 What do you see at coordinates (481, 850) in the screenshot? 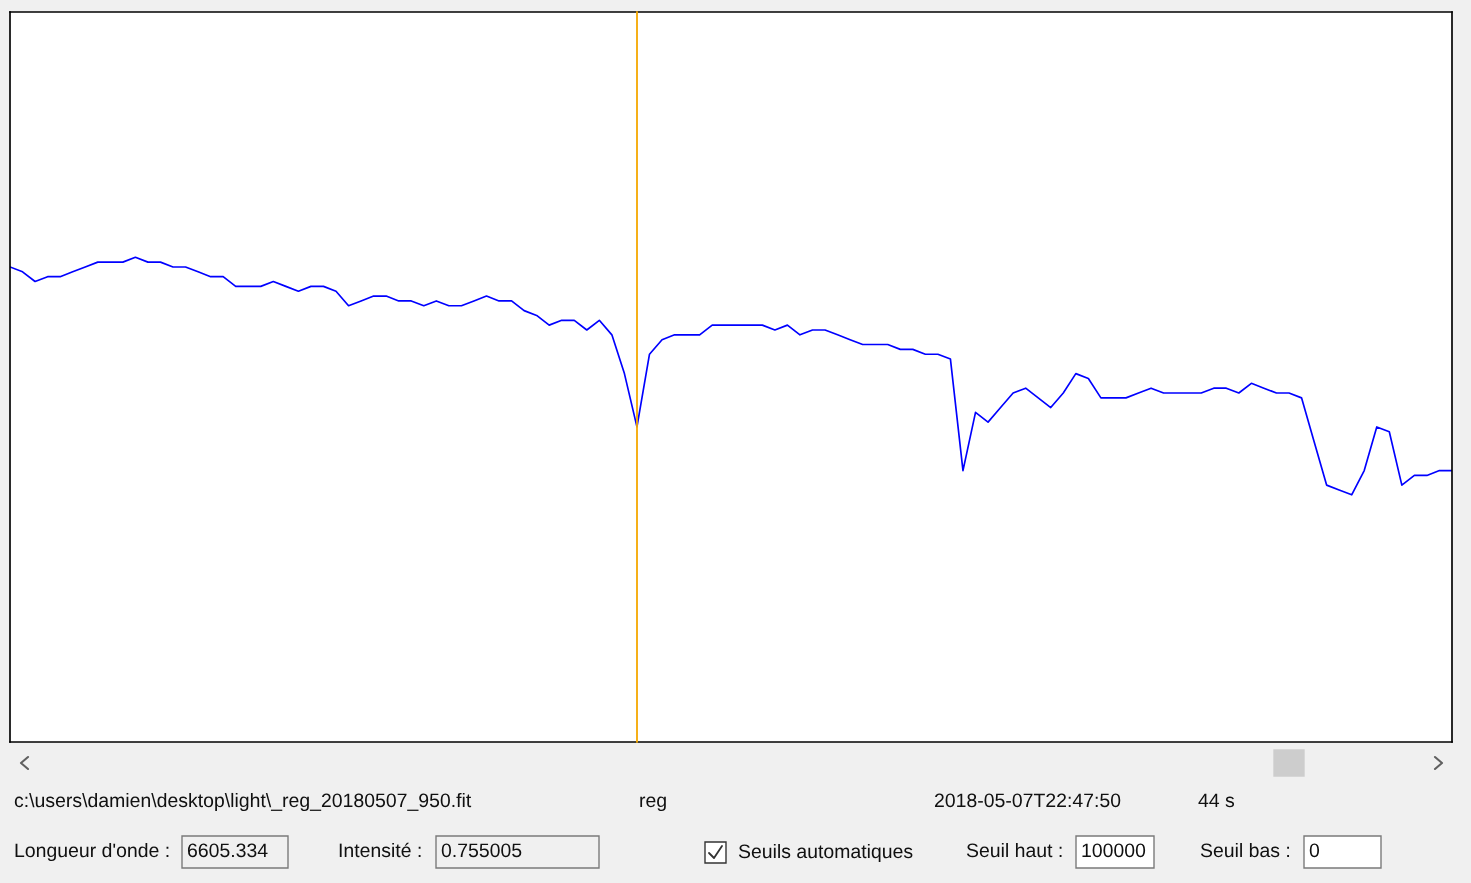
I see `text: 0.755005` at bounding box center [481, 850].